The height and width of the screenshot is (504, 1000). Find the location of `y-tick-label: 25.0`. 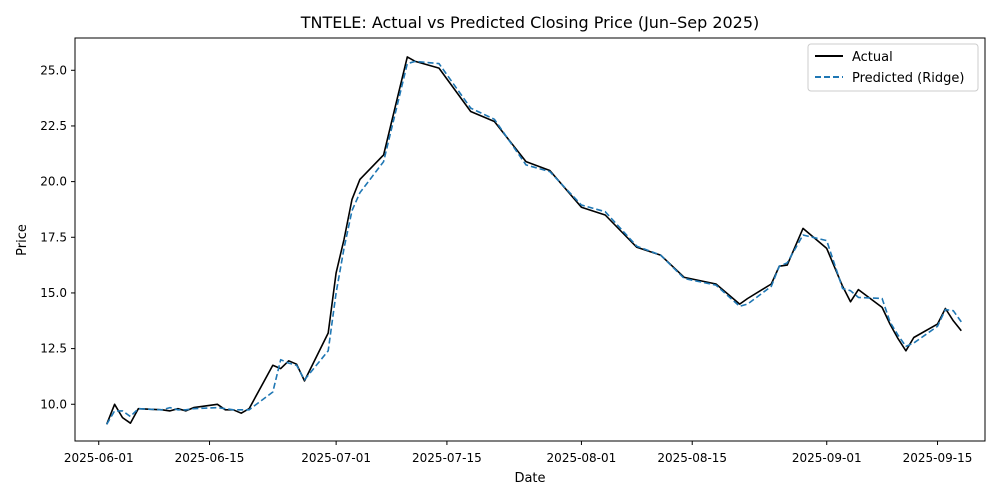

y-tick-label: 25.0 is located at coordinates (53, 70).